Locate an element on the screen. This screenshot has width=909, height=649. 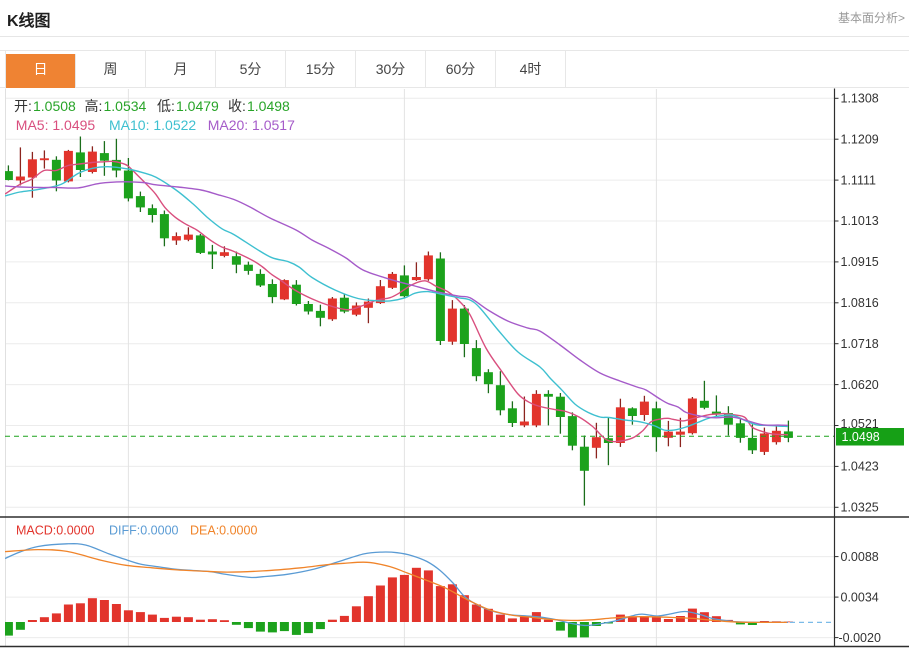
svg-text: 1.0423 is located at coordinates (860, 467).